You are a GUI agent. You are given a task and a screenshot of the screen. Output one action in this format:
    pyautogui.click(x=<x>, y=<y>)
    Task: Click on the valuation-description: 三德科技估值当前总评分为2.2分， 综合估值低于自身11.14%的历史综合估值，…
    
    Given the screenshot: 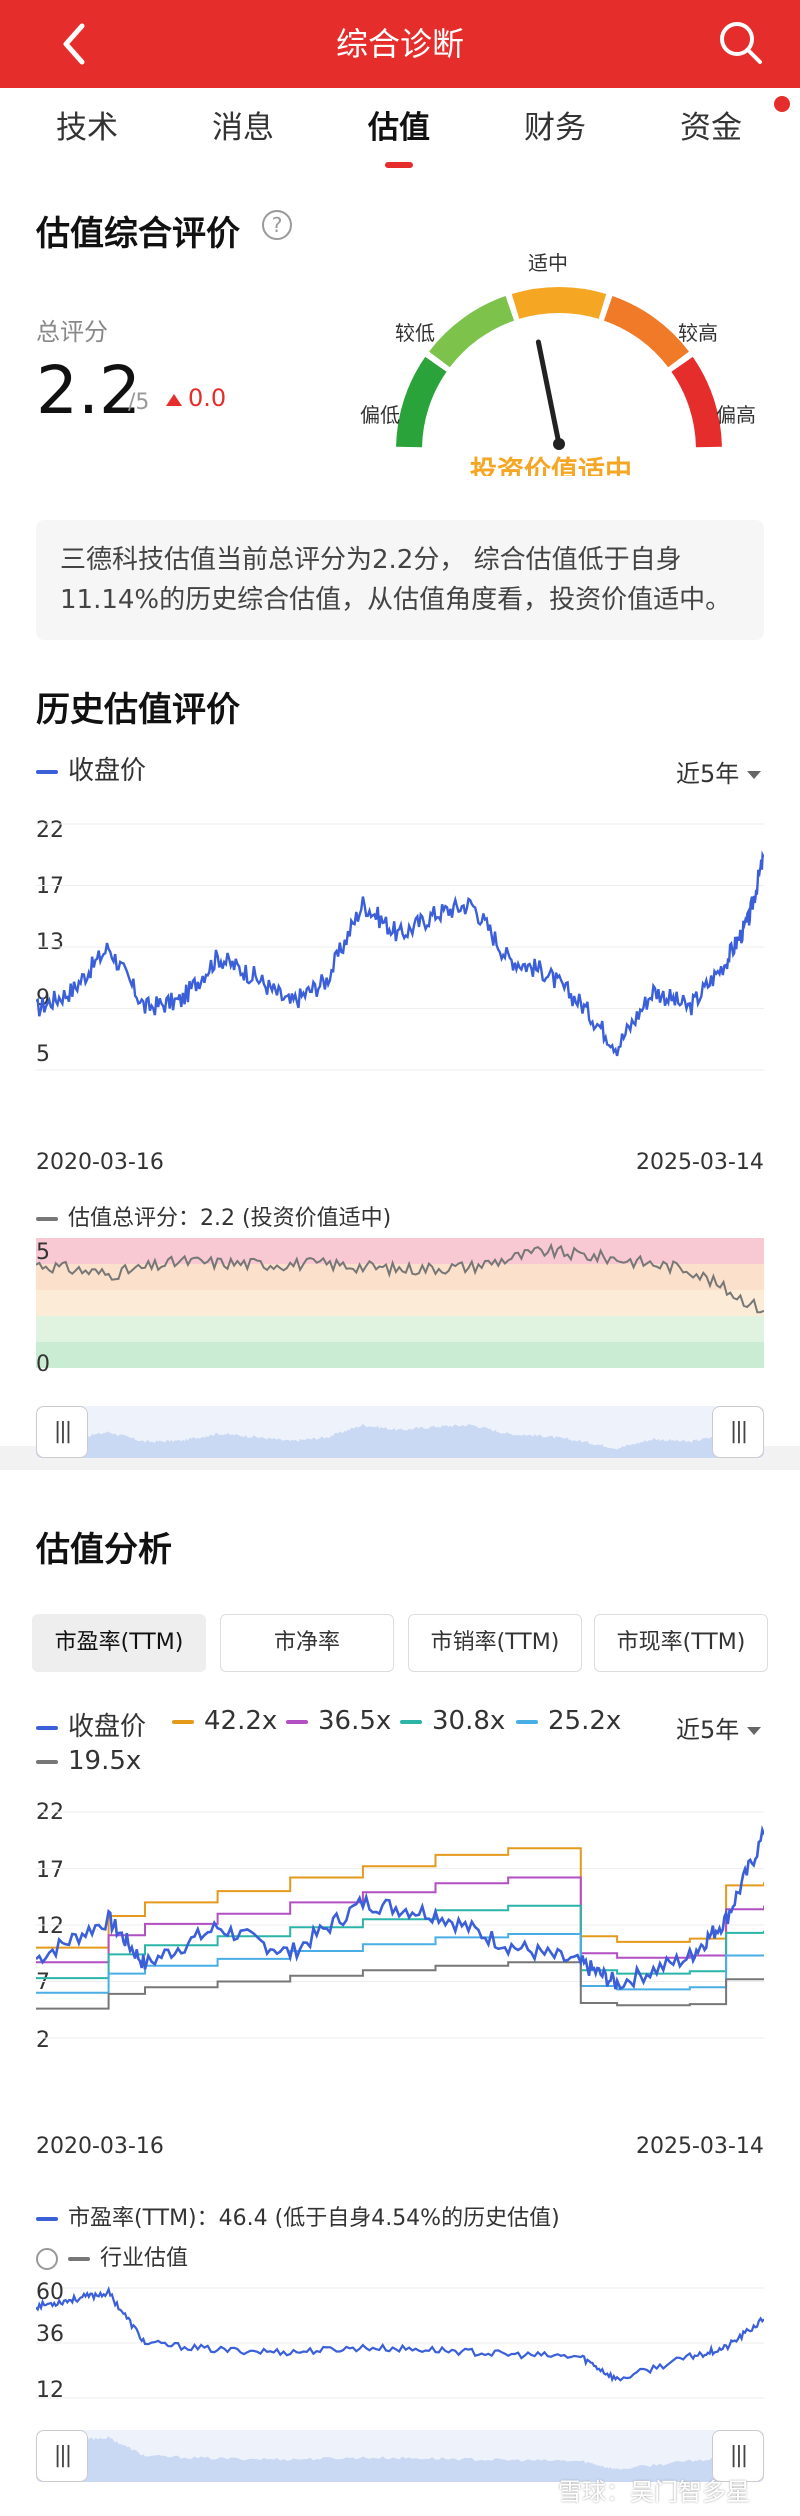 What is the action you would take?
    pyautogui.click(x=400, y=580)
    